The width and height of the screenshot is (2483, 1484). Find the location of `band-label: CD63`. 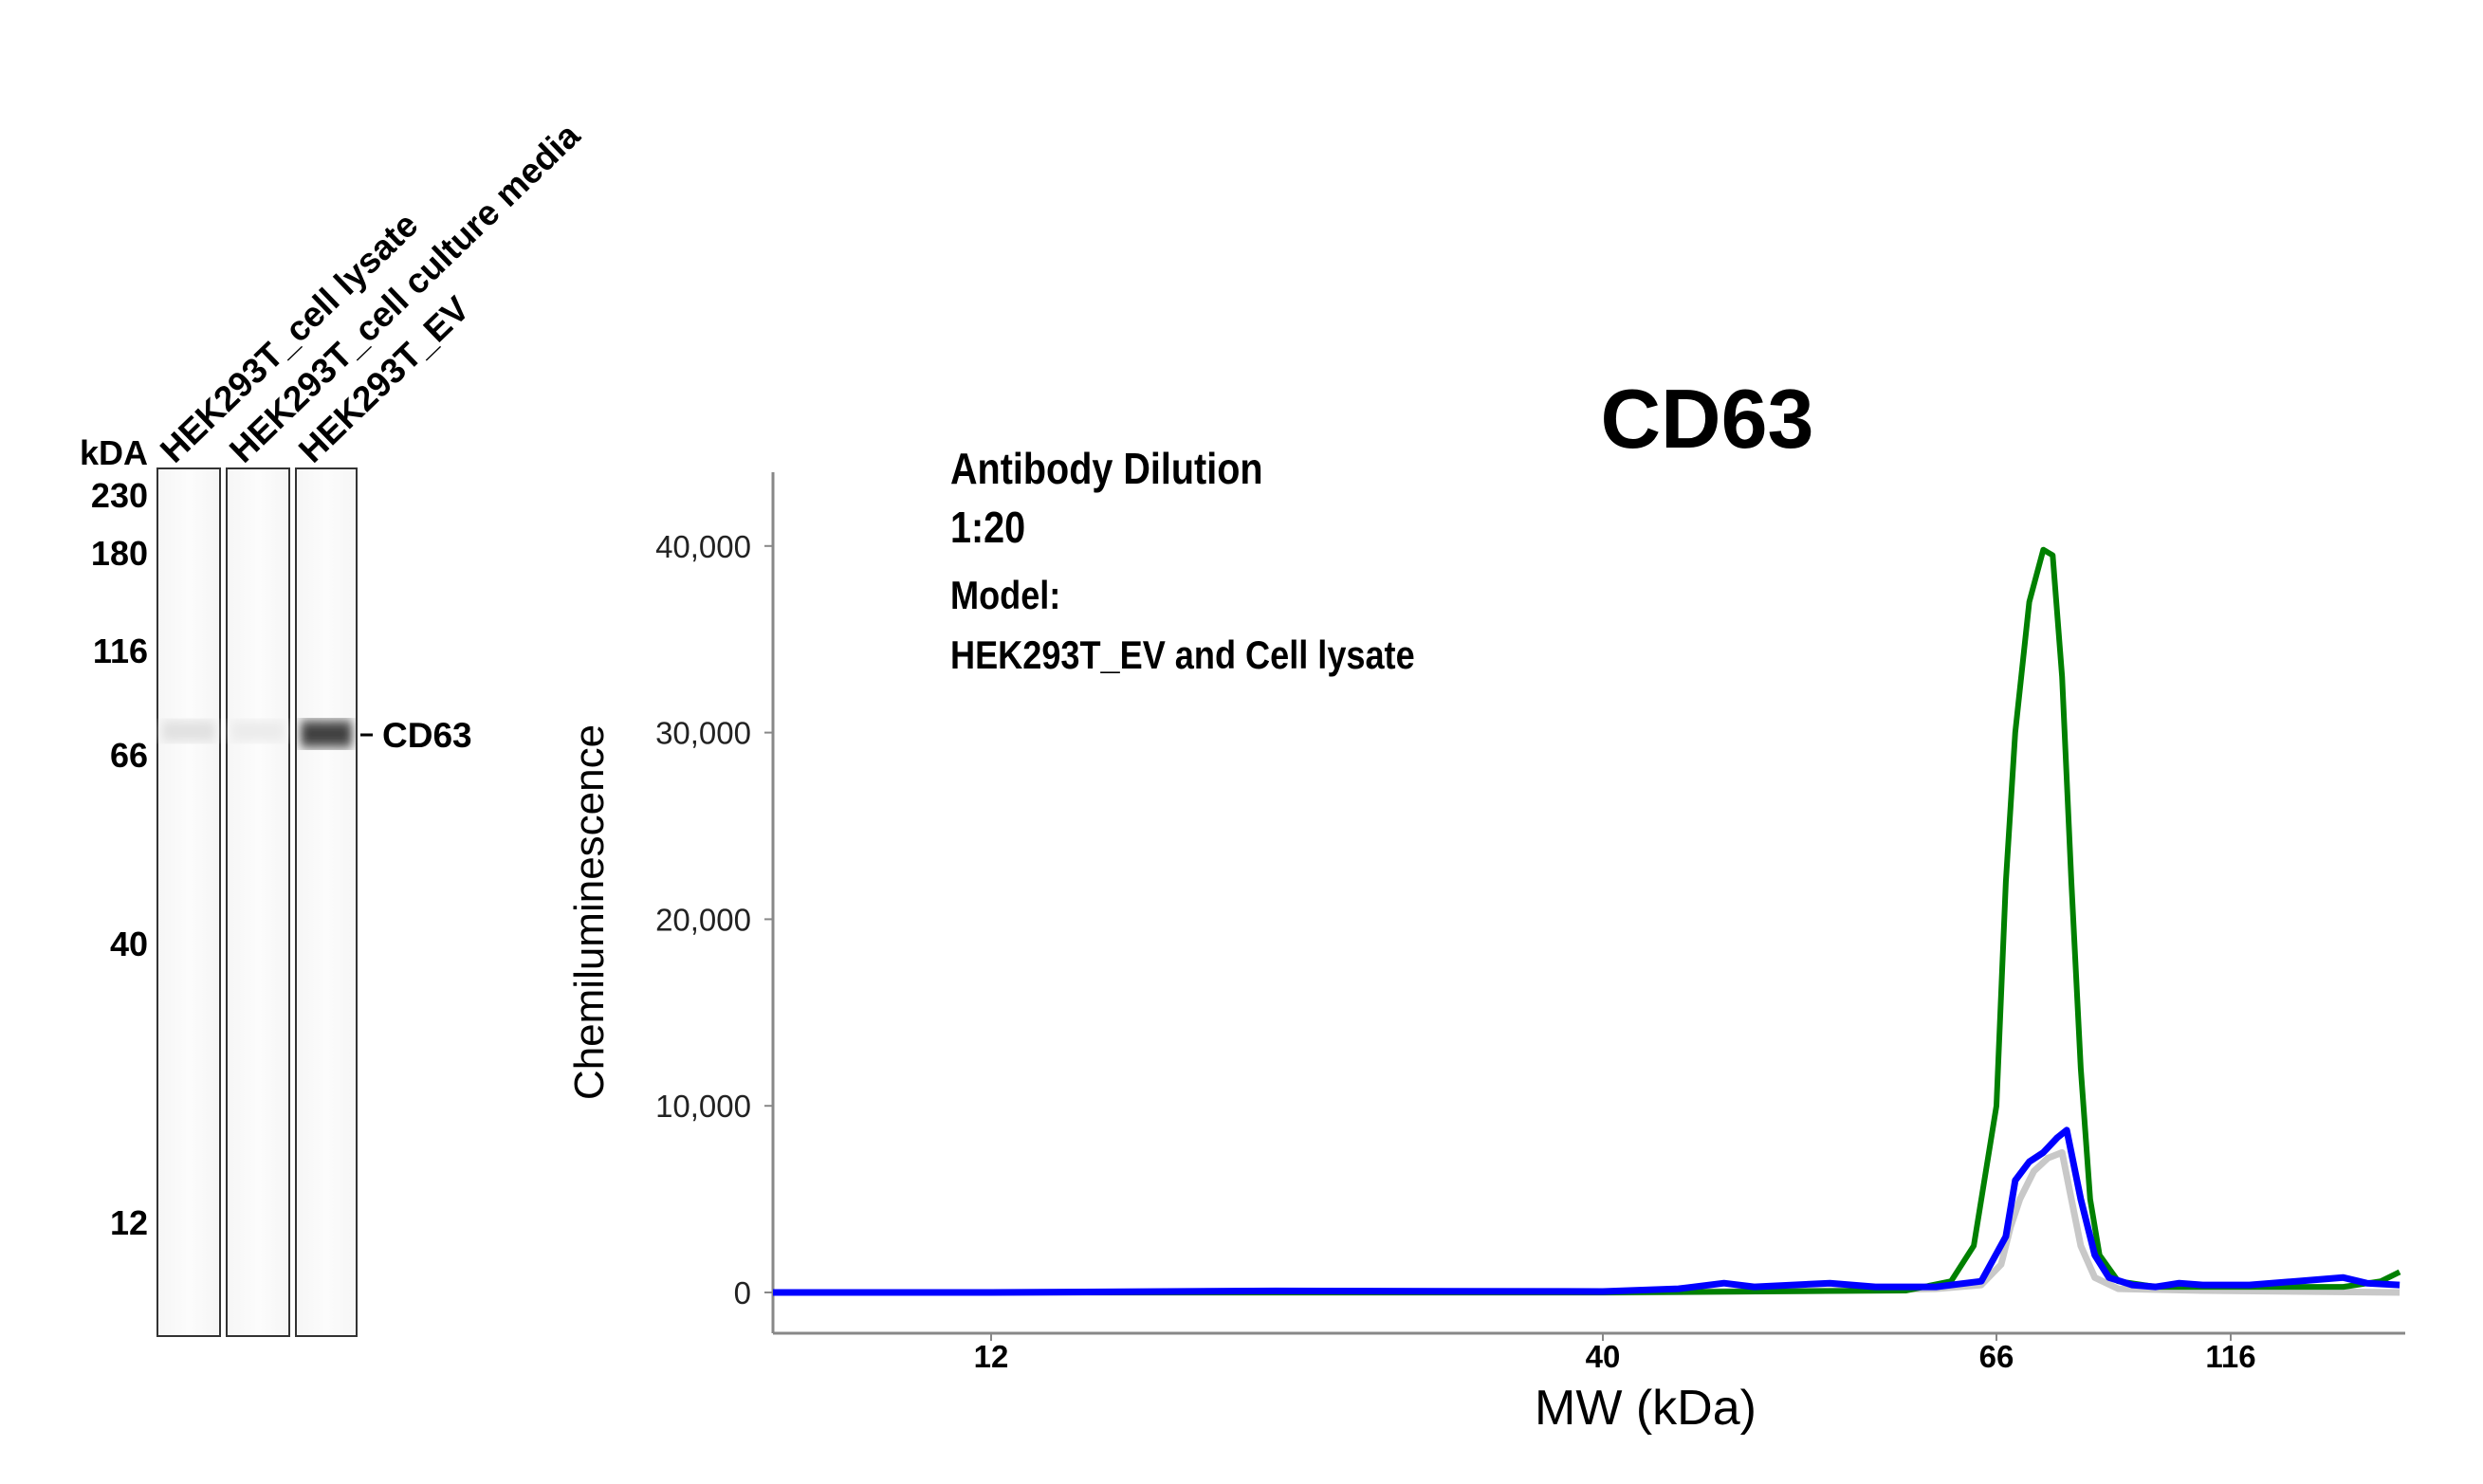

band-label: CD63 is located at coordinates (427, 735).